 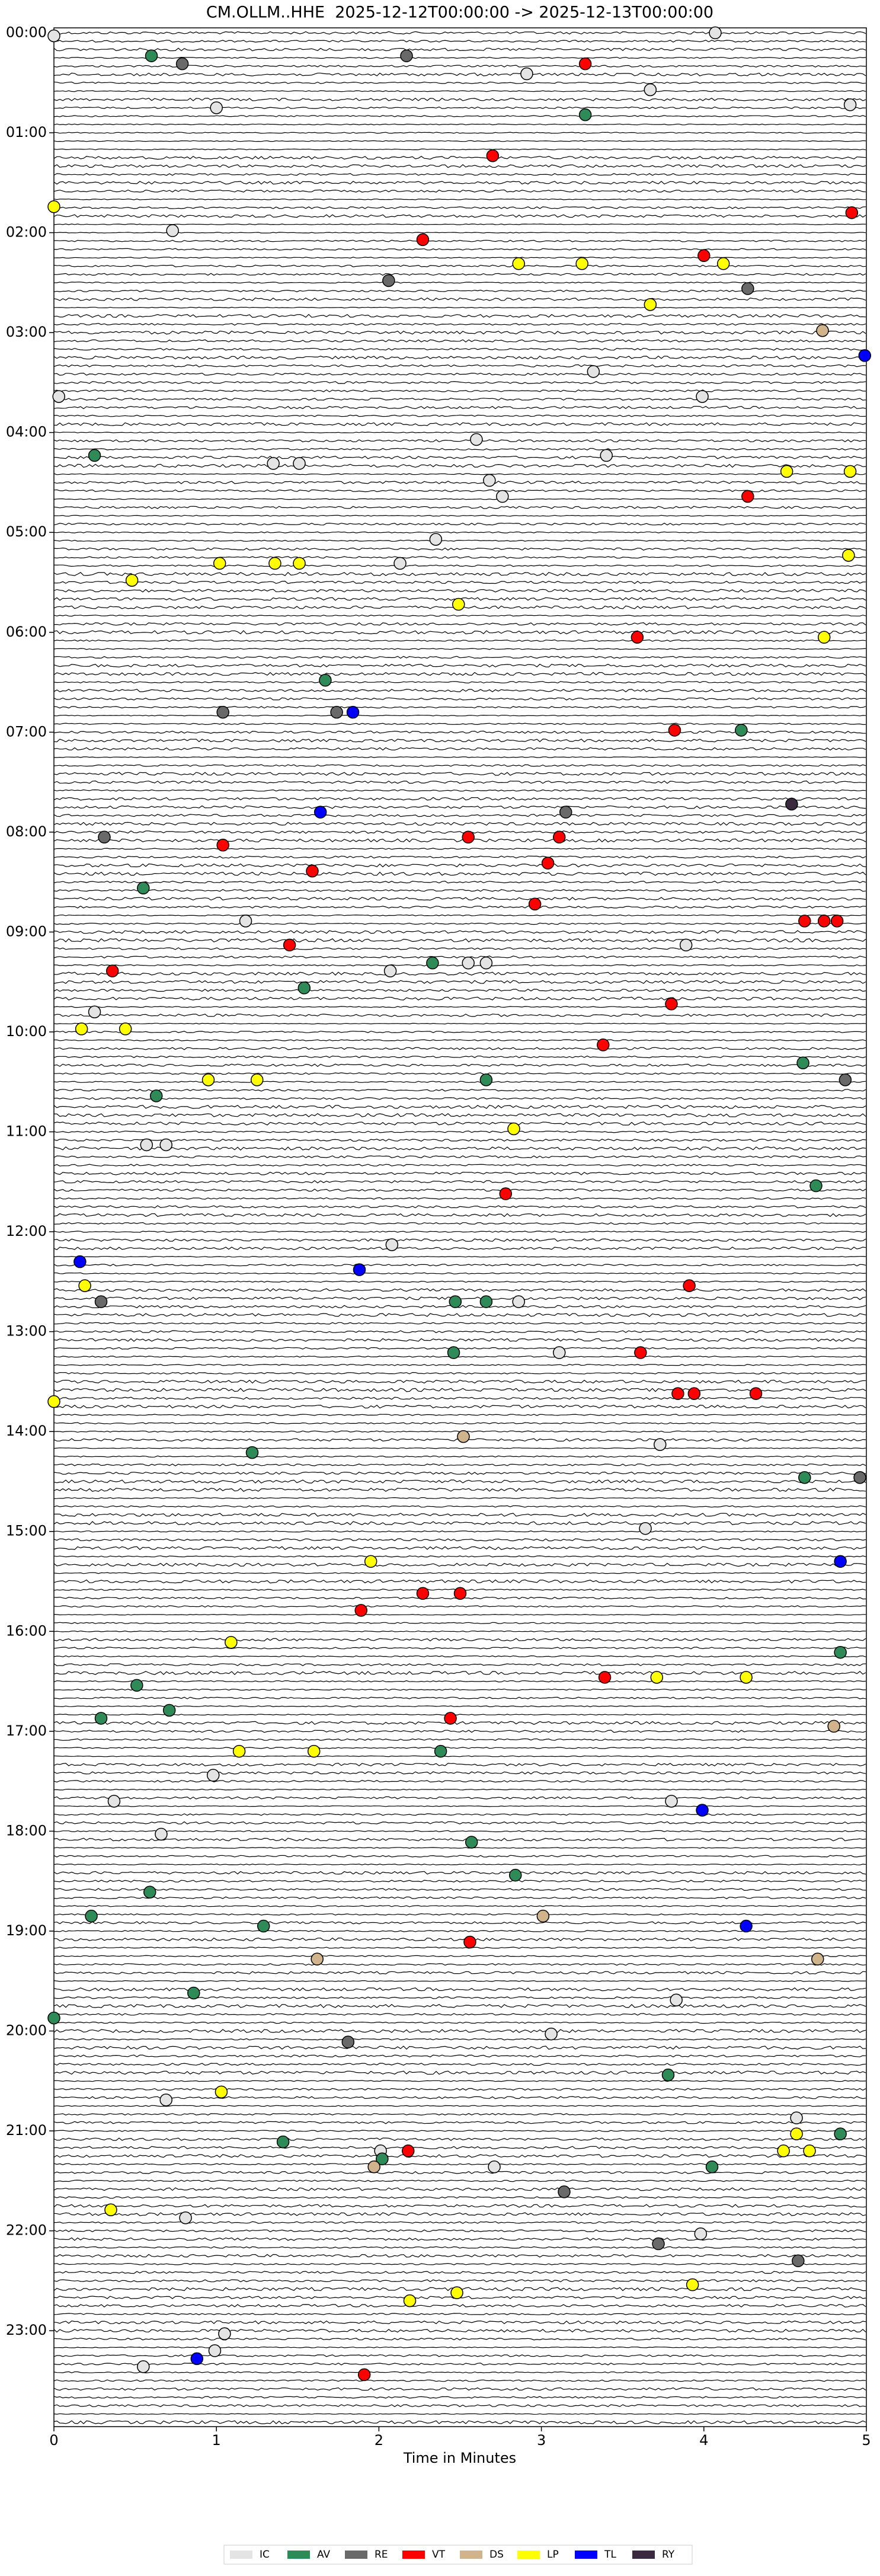 I want to click on legend-label: IC, so click(x=265, y=2555).